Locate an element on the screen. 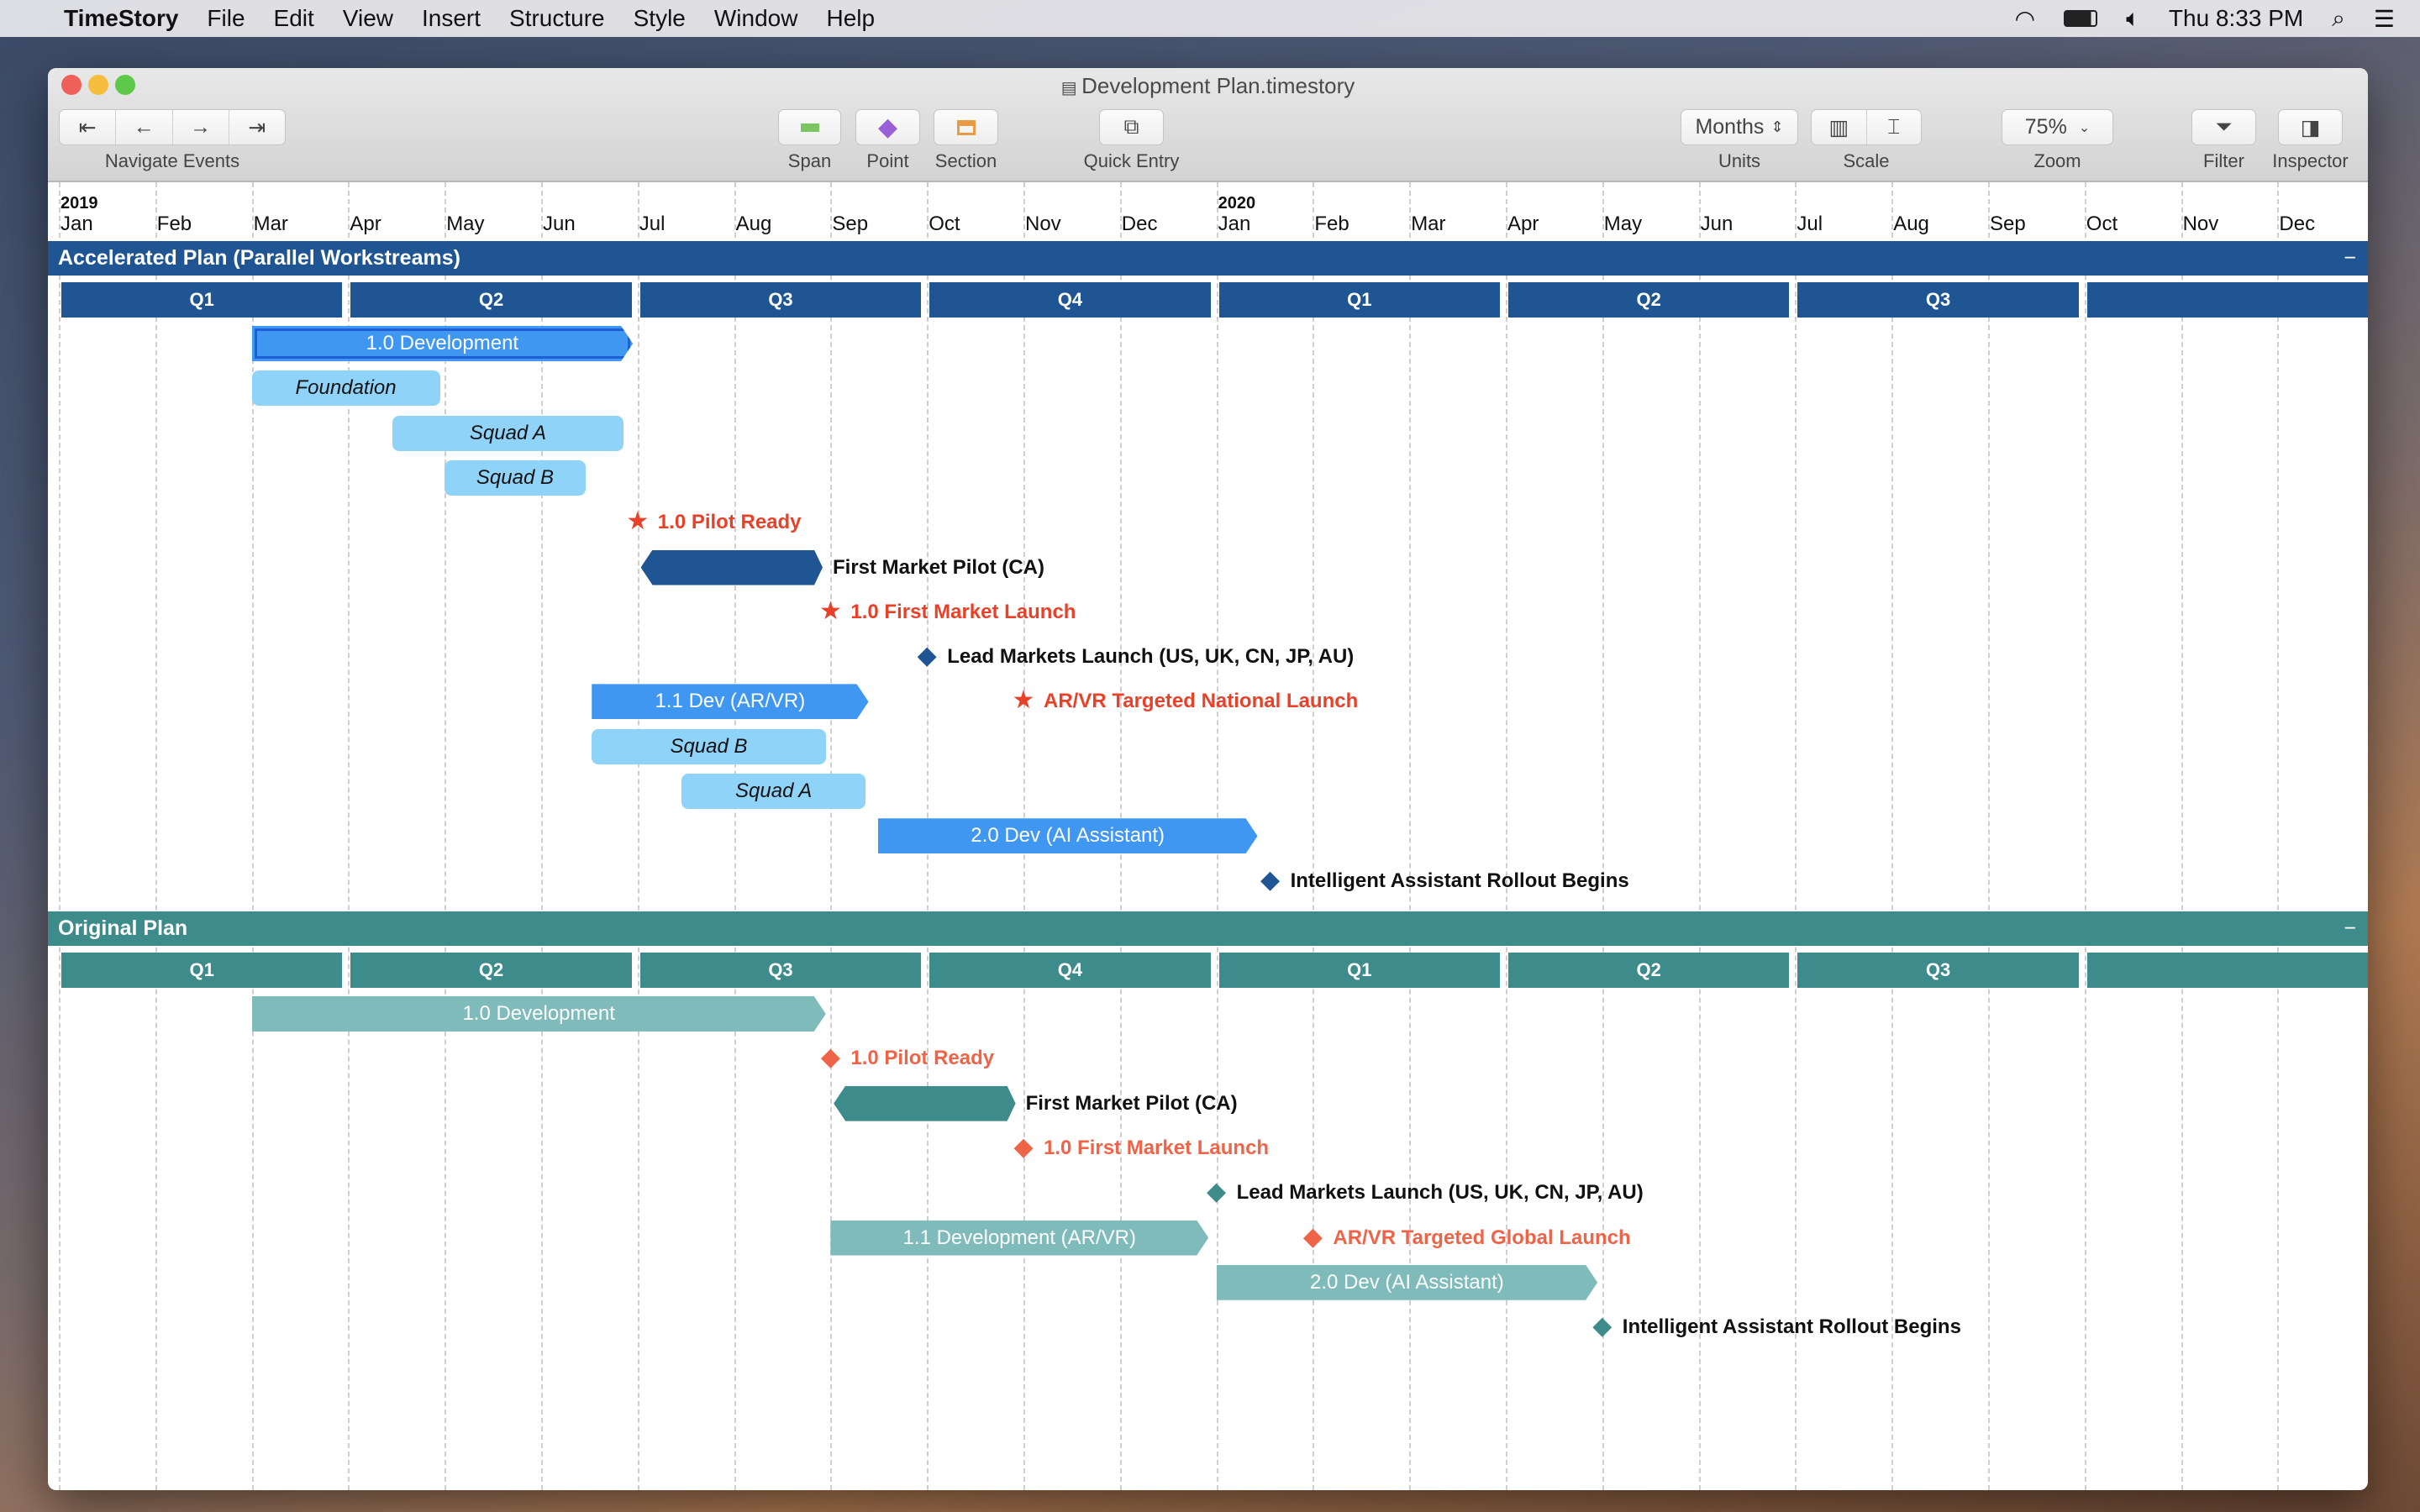 The image size is (2420, 1512). month-label: Nov is located at coordinates (2201, 224).